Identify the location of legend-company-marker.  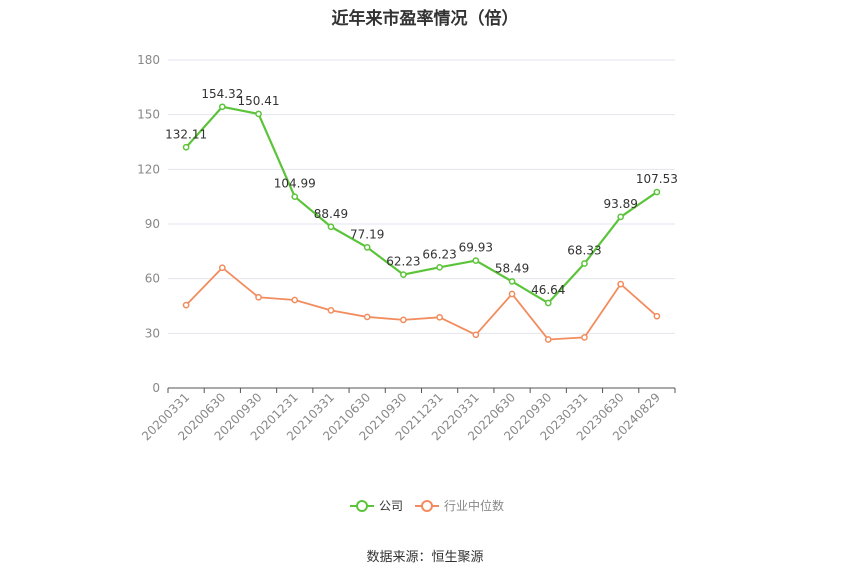
(362, 506).